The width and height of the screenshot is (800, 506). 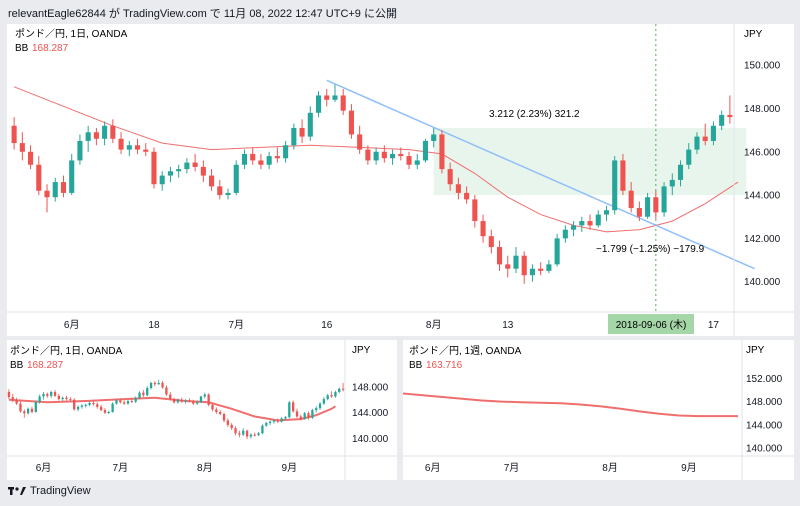 What do you see at coordinates (762, 282) in the screenshot?
I see `y-tick-label: 140.000` at bounding box center [762, 282].